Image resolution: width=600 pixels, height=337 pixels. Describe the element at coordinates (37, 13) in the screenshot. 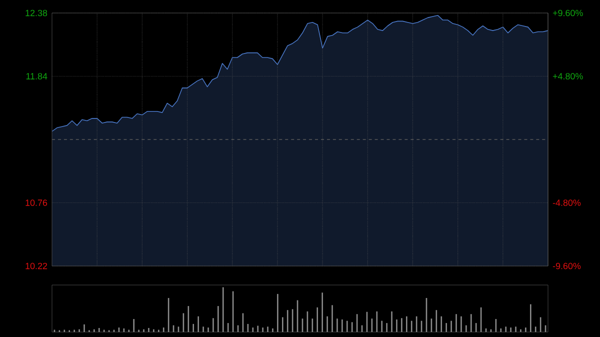

I see `y-tick-label: 12.38` at that location.